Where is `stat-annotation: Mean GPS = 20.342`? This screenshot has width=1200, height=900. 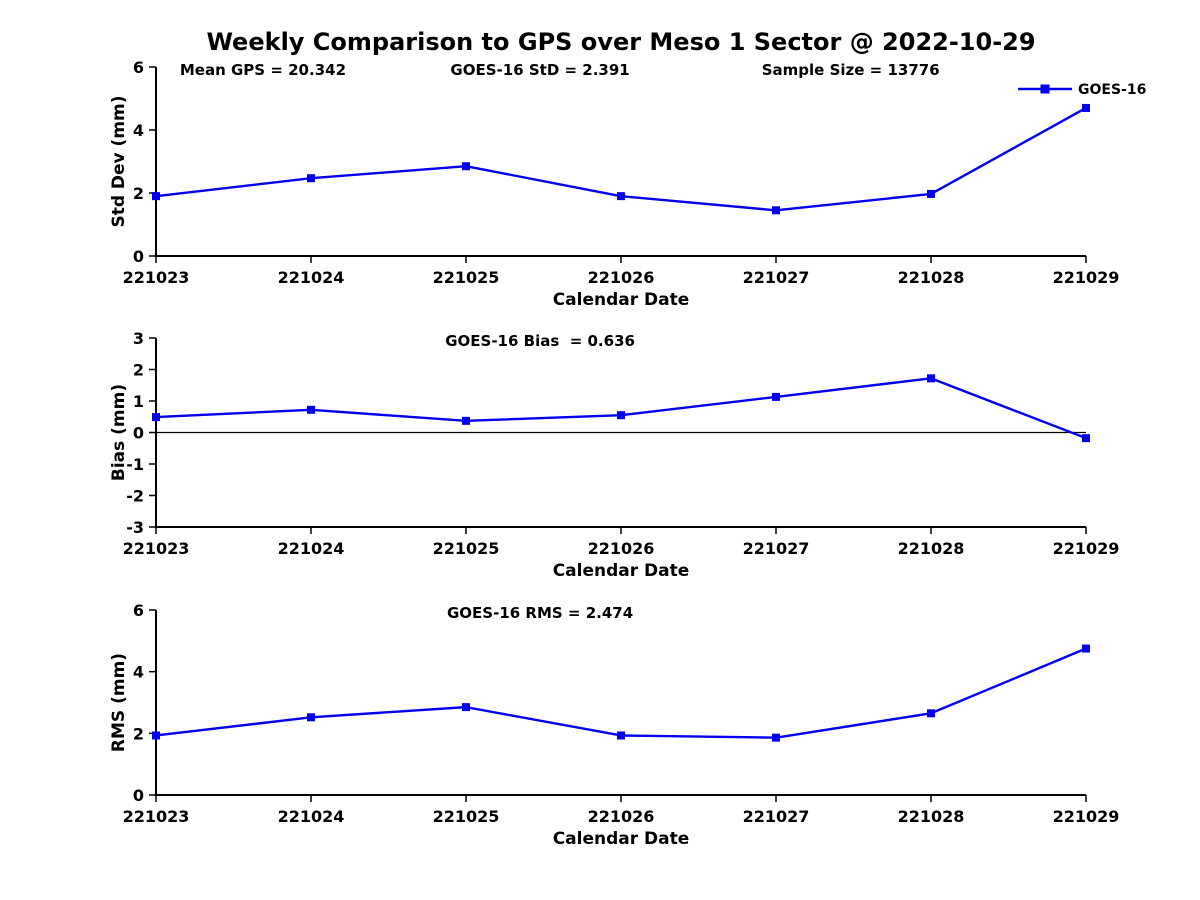 stat-annotation: Mean GPS = 20.342 is located at coordinates (263, 70).